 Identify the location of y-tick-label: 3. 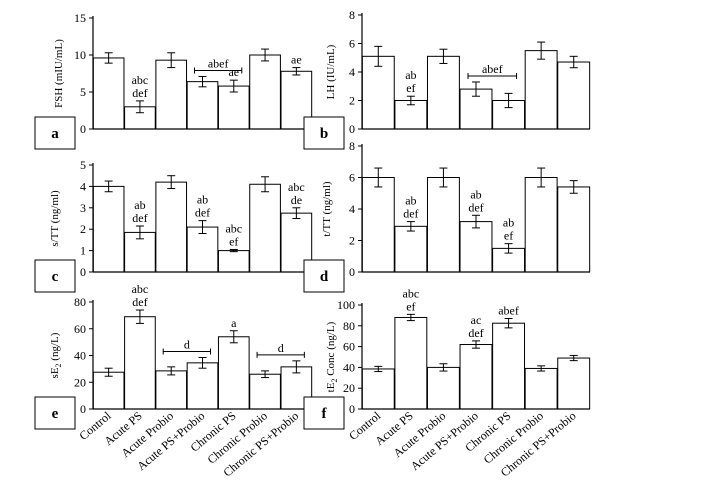
(83, 208).